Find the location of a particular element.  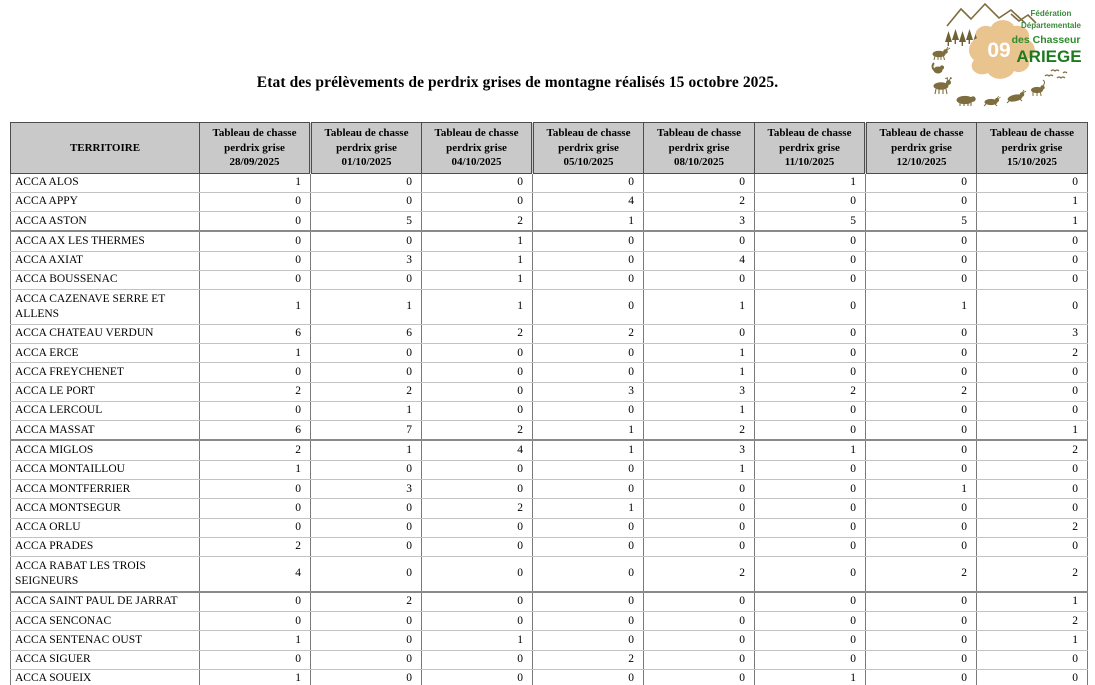

territory-cell: ACCA ASTON is located at coordinates (105, 221).